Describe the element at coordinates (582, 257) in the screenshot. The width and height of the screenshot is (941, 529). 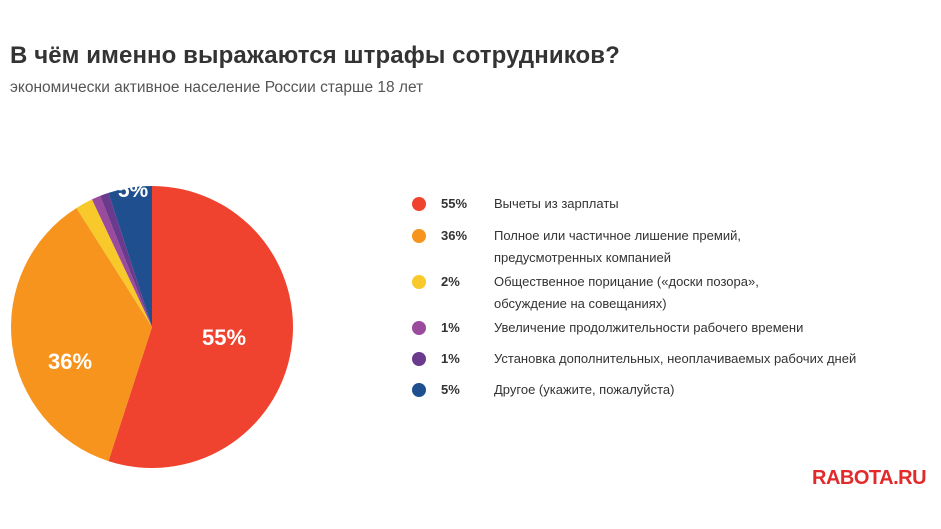
I see `legend-label-line: предусмотренных компанией` at that location.